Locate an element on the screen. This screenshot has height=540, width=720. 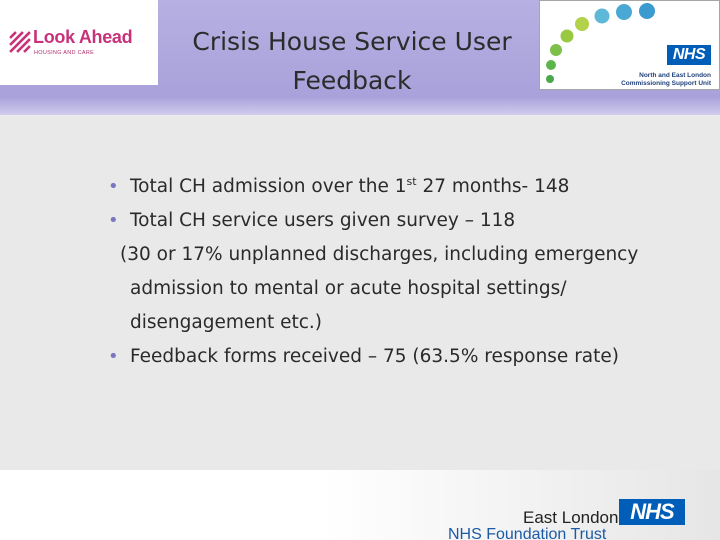
title-line-2: Feedback is located at coordinates (352, 80).